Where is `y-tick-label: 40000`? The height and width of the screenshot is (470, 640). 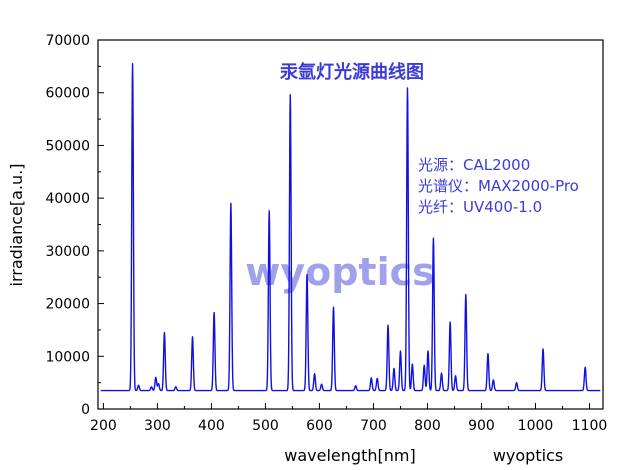 y-tick-label: 40000 is located at coordinates (67, 199).